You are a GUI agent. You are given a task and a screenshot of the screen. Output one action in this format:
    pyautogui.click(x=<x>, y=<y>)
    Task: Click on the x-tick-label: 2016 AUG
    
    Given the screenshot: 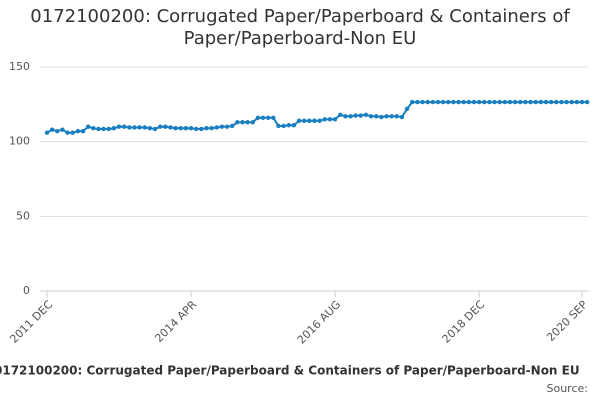 What is the action you would take?
    pyautogui.click(x=319, y=322)
    